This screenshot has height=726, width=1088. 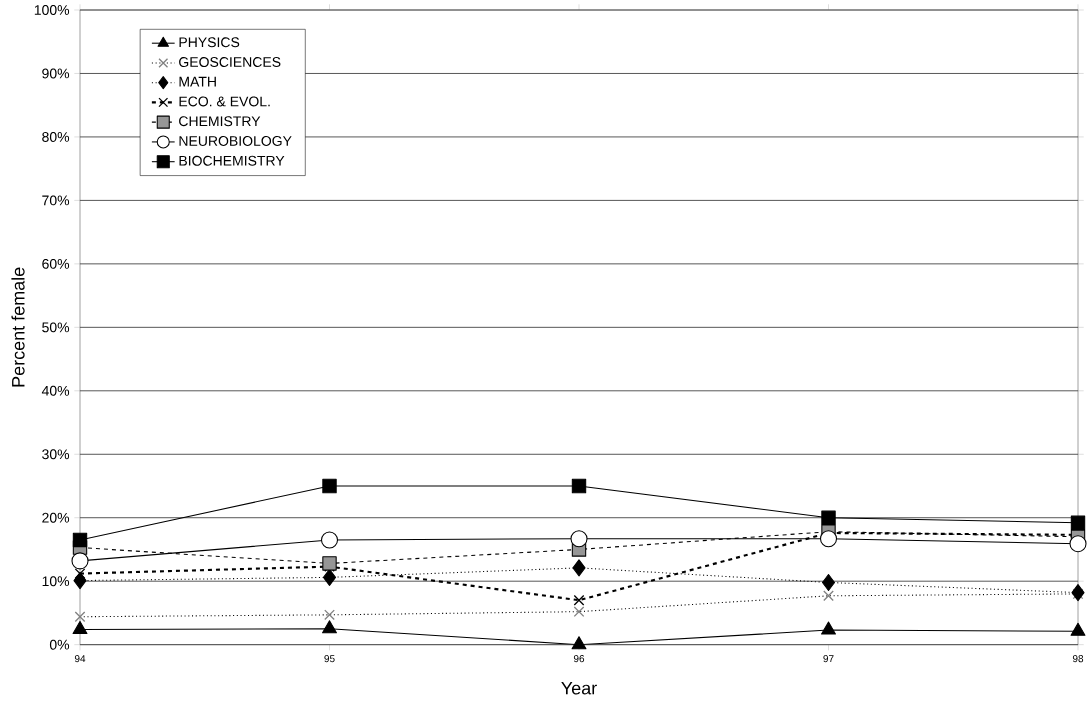 What do you see at coordinates (18, 327) in the screenshot?
I see `y-axis-title: Percent female` at bounding box center [18, 327].